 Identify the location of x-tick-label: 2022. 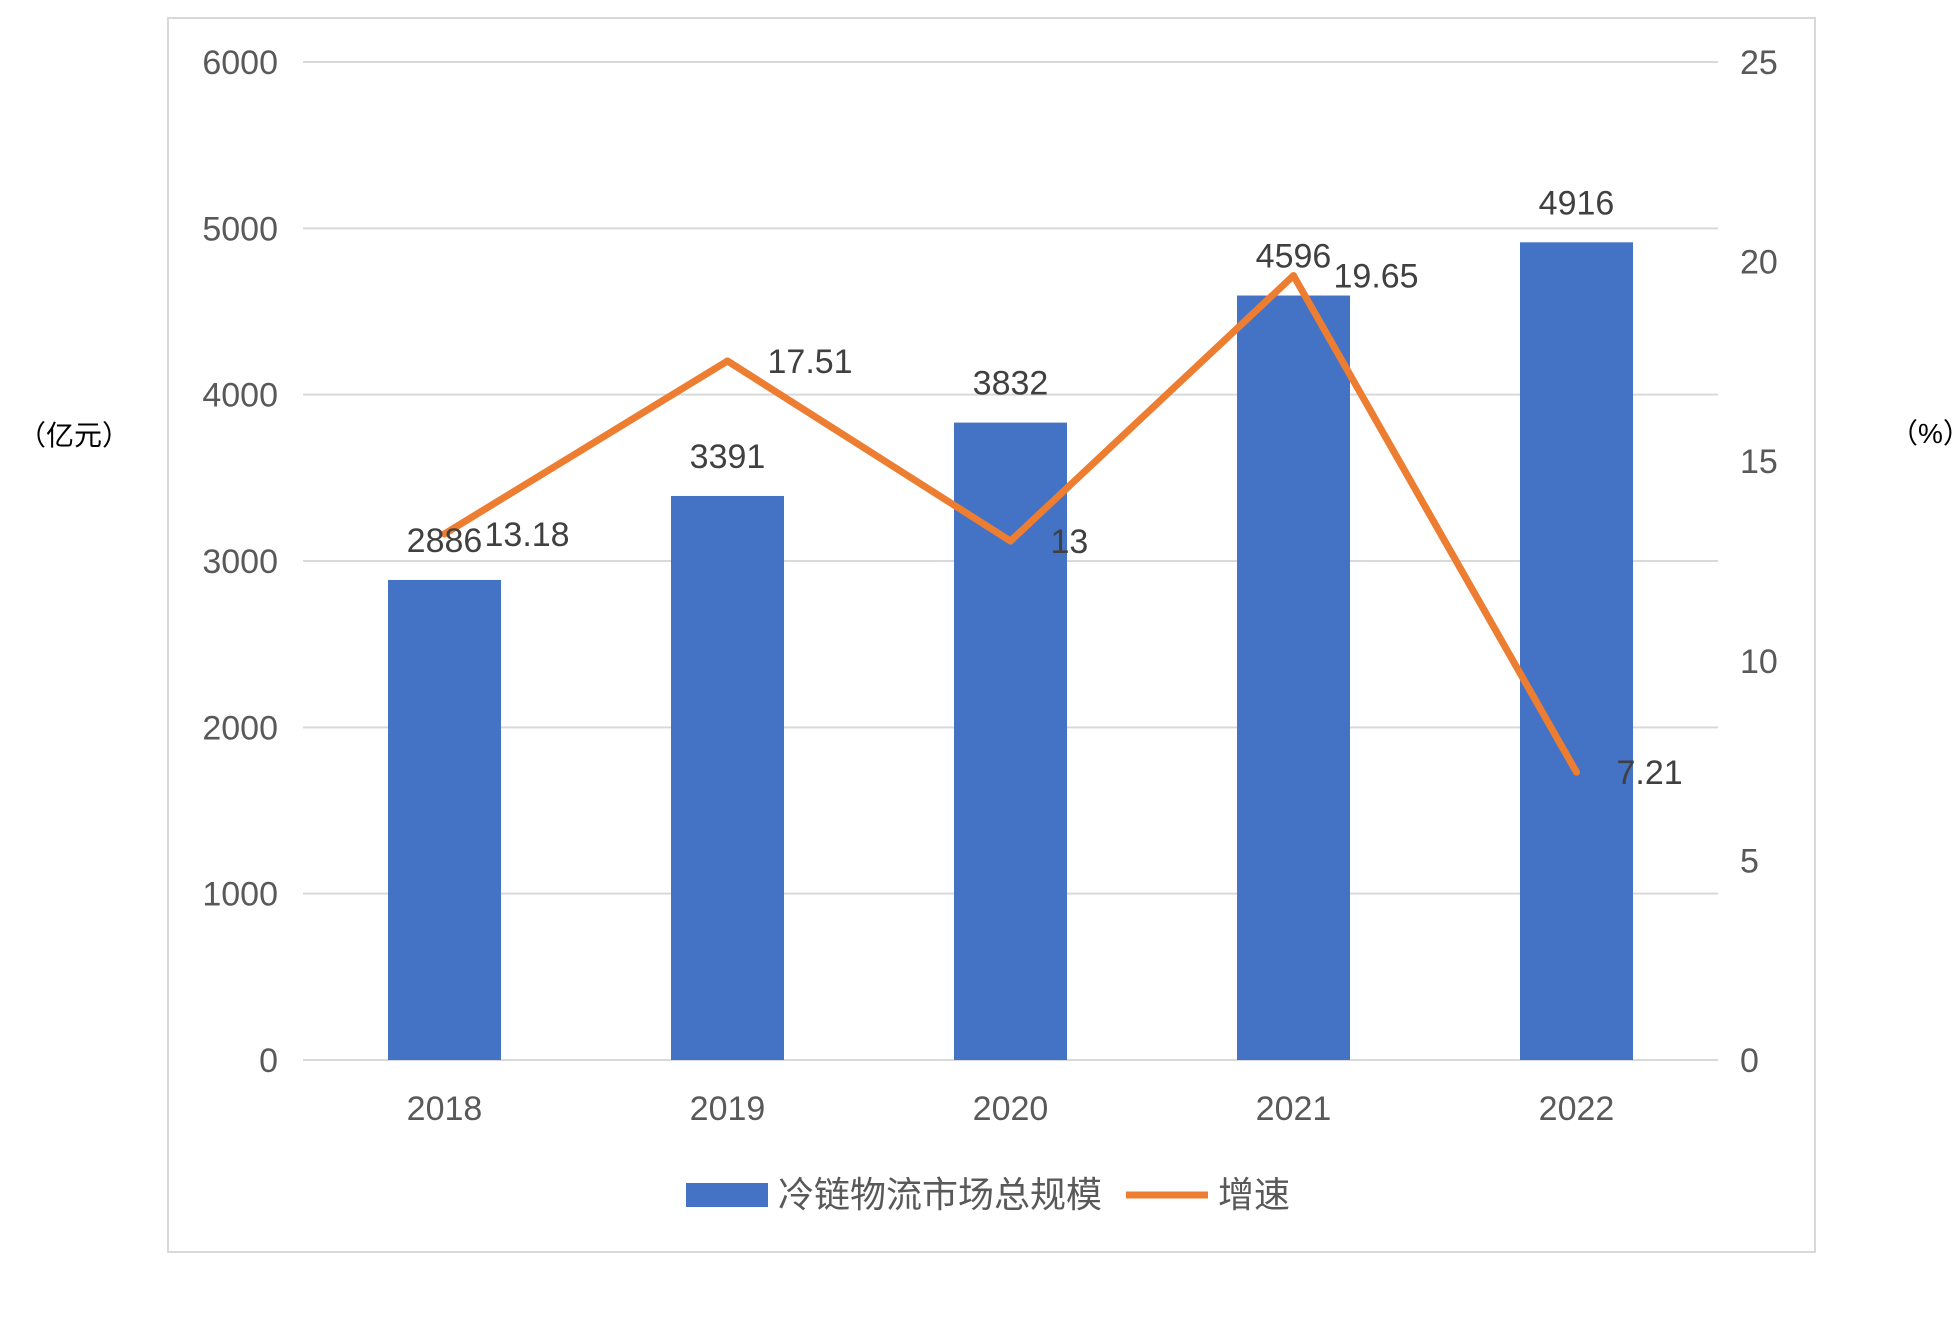
(1577, 1109).